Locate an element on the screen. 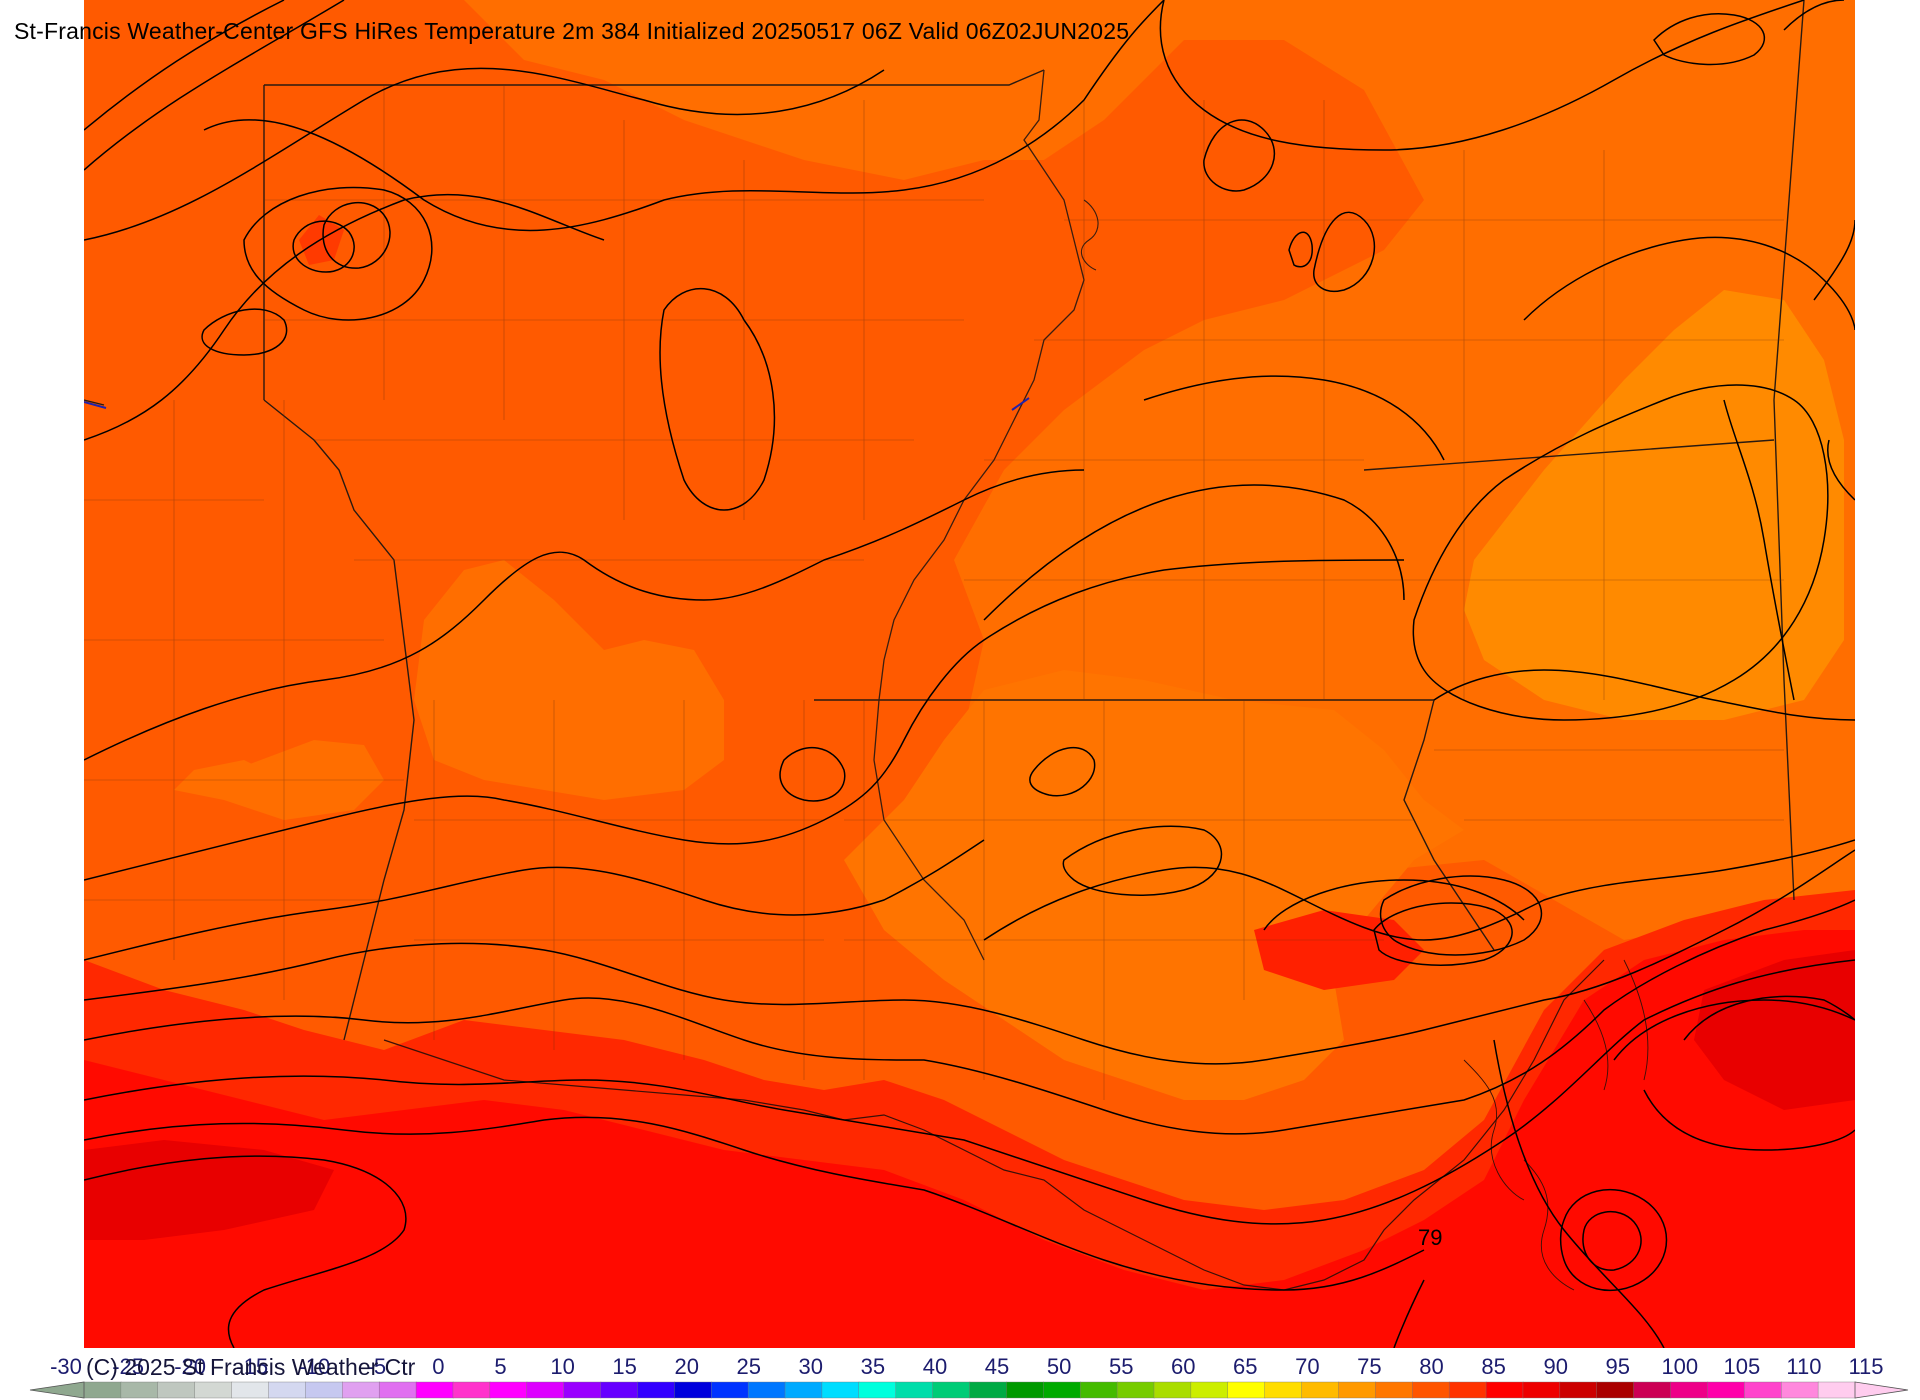 This screenshot has width=1920, height=1400. colorbar-tick-label: 90 is located at coordinates (1555, 1366).